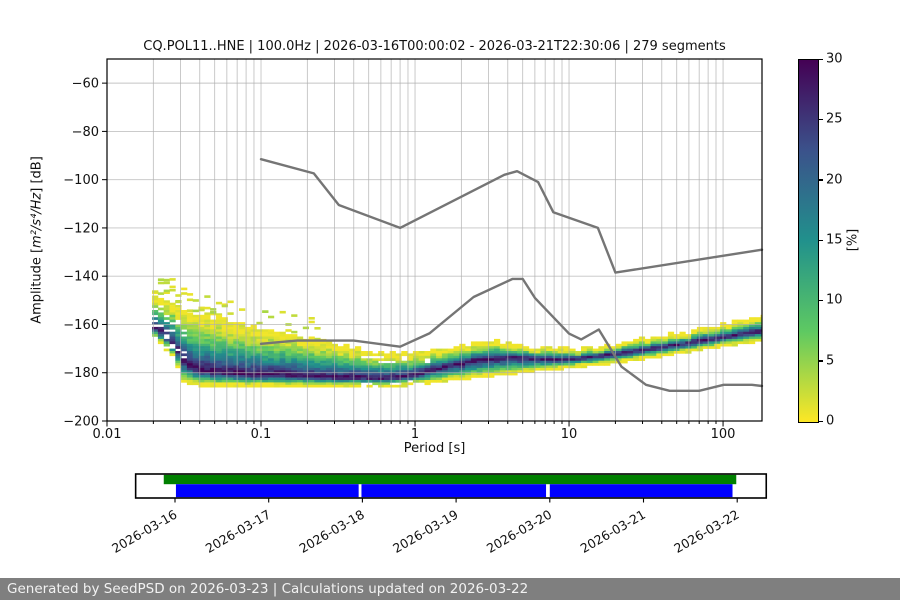 The height and width of the screenshot is (600, 900). What do you see at coordinates (821, 240) in the screenshot?
I see `colorbar-tick` at bounding box center [821, 240].